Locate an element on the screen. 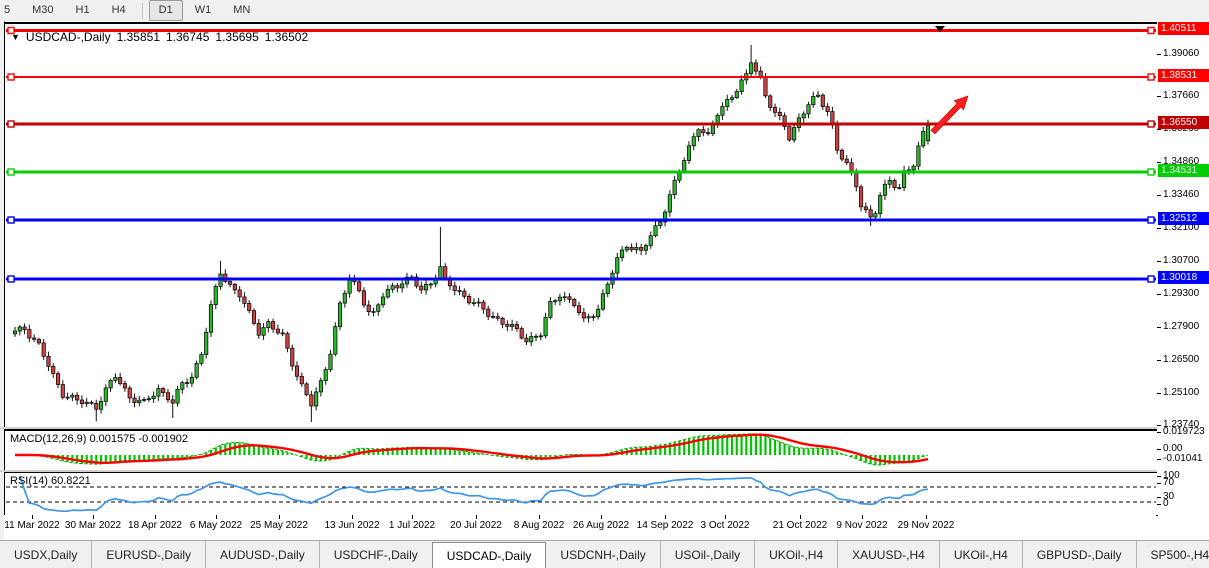 This screenshot has height=568, width=1209. rsi-panel: RSI(14) 60.8221 is located at coordinates (581, 494).